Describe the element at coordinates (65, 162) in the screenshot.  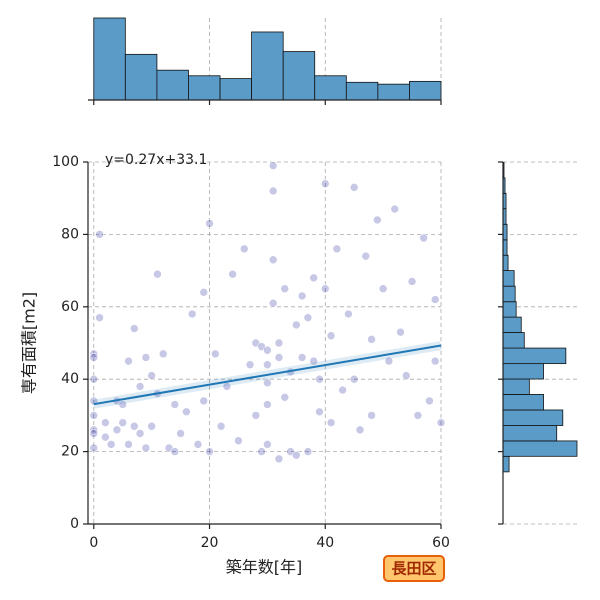
I see `y-tick-label: 100` at that location.